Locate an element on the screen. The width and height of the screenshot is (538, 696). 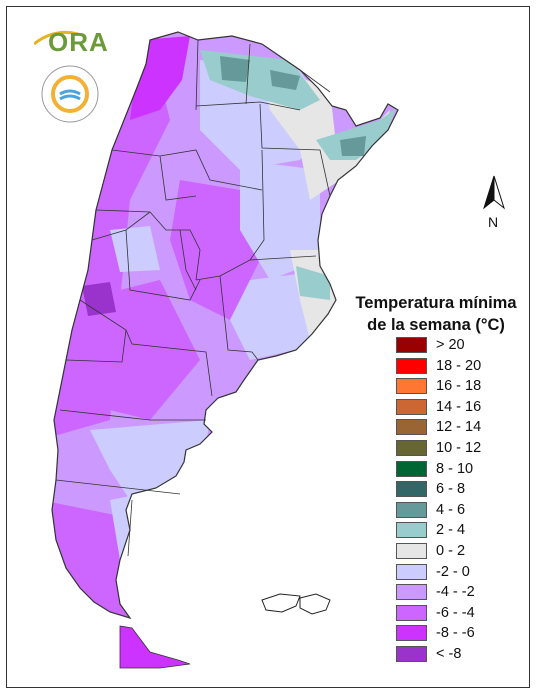
legend-label: 0 - 2 is located at coordinates (451, 551).